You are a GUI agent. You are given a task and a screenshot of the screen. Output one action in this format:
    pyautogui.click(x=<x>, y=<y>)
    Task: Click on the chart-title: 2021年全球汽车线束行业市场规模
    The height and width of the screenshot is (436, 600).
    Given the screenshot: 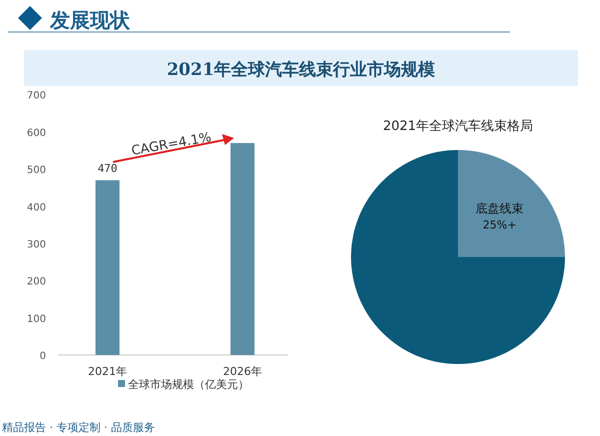 What is the action you would take?
    pyautogui.click(x=301, y=70)
    